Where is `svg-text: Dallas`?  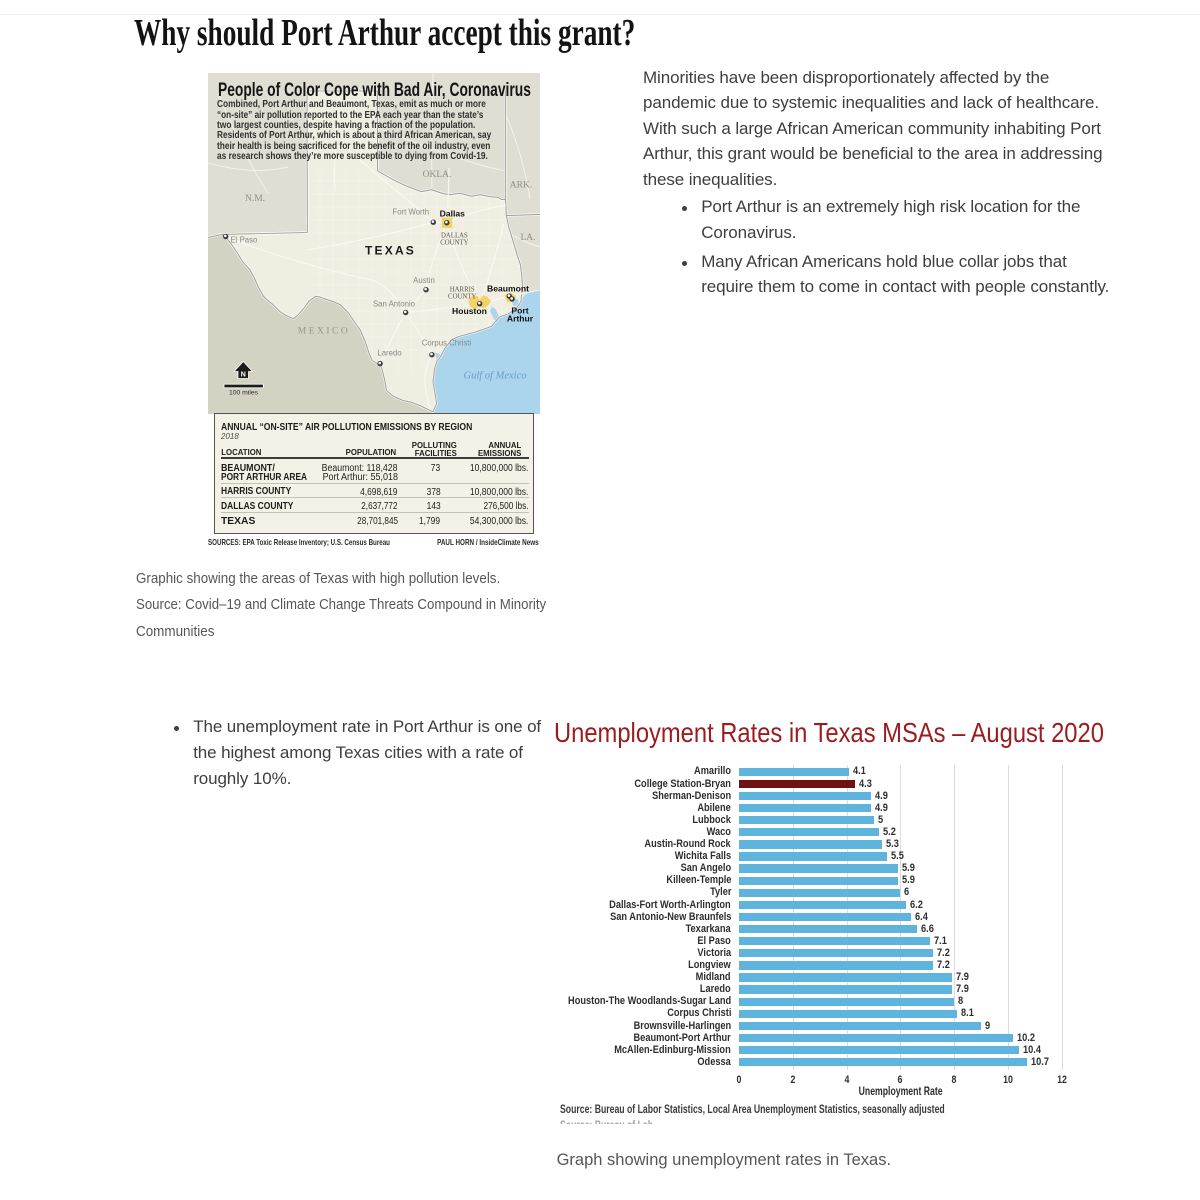 svg-text: Dallas is located at coordinates (453, 214).